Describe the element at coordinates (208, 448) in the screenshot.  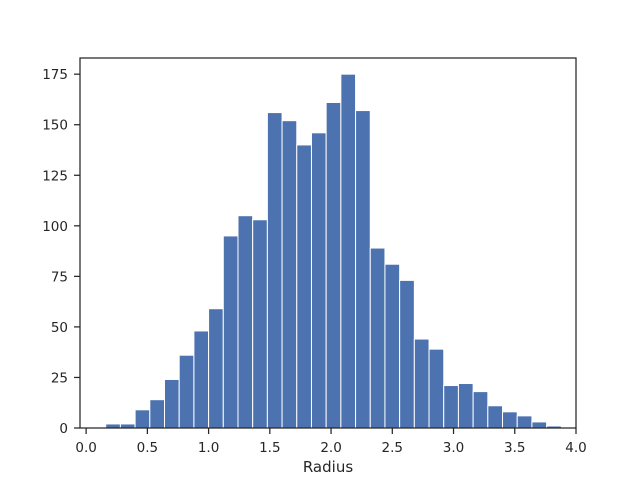
I see `x-tick-label: 1.0` at that location.